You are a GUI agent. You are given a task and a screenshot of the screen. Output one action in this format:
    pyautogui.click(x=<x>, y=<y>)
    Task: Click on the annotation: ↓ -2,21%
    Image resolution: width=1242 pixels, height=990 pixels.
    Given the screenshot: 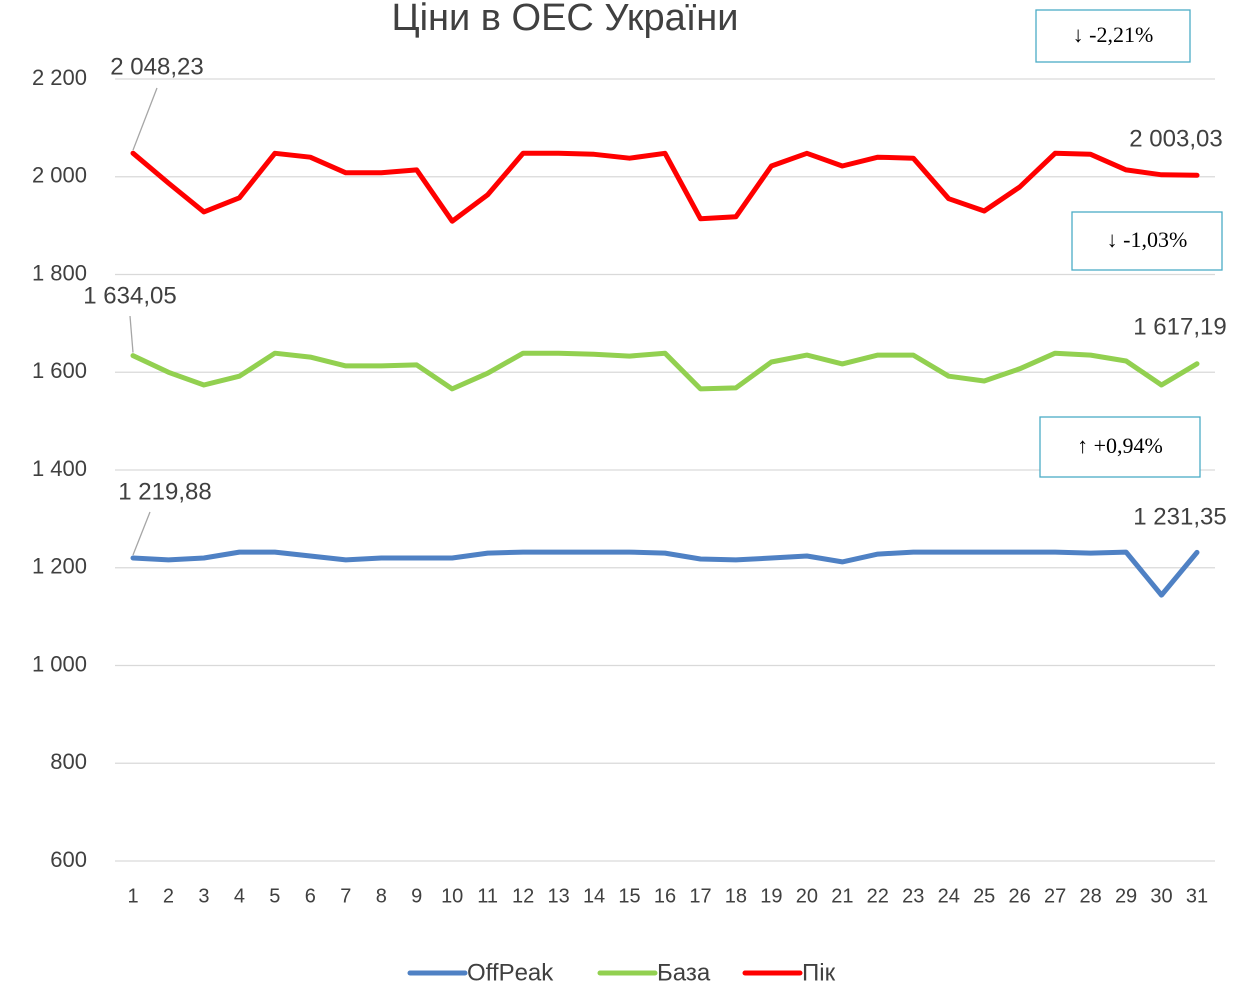 What is the action you would take?
    pyautogui.click(x=1113, y=34)
    